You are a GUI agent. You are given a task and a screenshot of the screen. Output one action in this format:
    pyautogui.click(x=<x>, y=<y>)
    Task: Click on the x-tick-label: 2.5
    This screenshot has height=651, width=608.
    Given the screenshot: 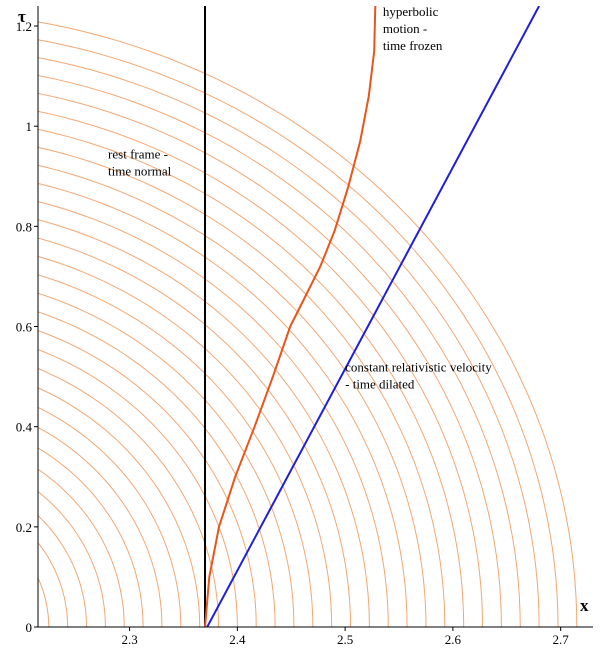 What is the action you would take?
    pyautogui.click(x=345, y=639)
    